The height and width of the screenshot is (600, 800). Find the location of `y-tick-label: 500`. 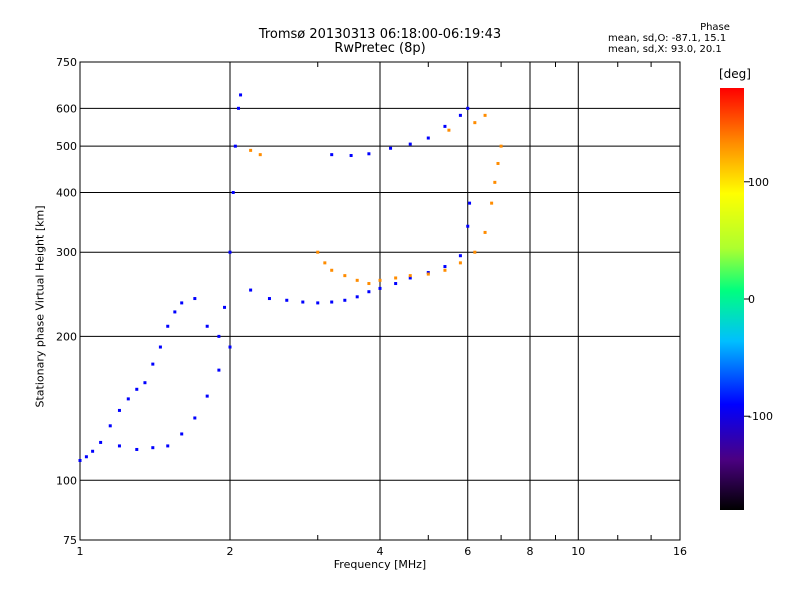

y-tick-label: 500 is located at coordinates (66, 146).